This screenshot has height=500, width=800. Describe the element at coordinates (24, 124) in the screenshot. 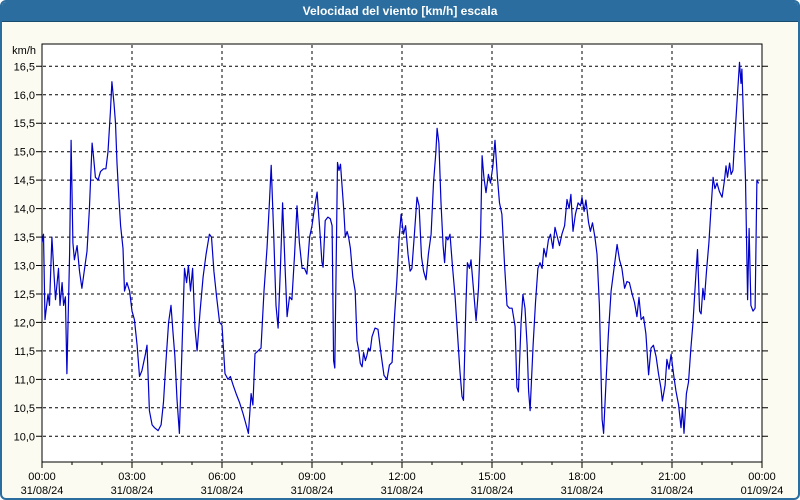

I see `y-tick-label: 15,5` at that location.